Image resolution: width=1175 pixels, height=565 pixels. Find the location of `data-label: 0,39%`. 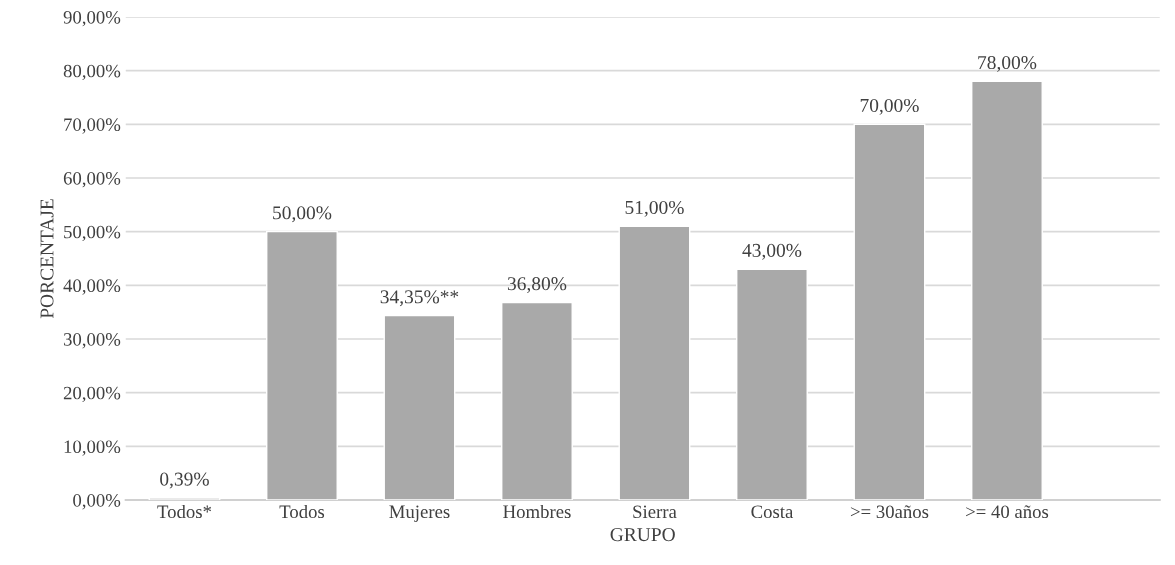

data-label: 0,39% is located at coordinates (184, 480).